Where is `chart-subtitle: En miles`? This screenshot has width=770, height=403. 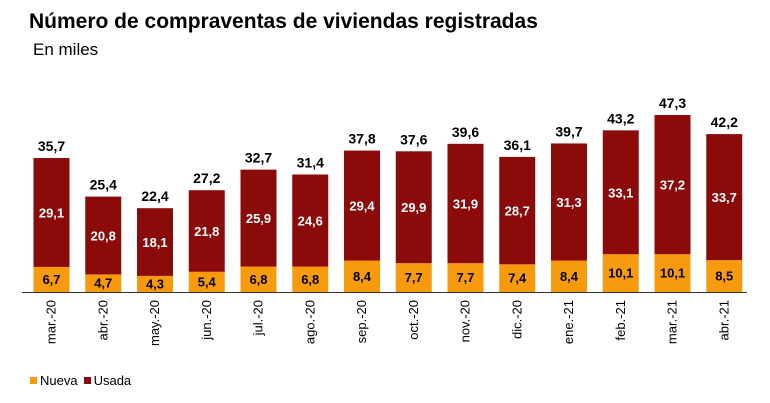 chart-subtitle: En miles is located at coordinates (66, 49).